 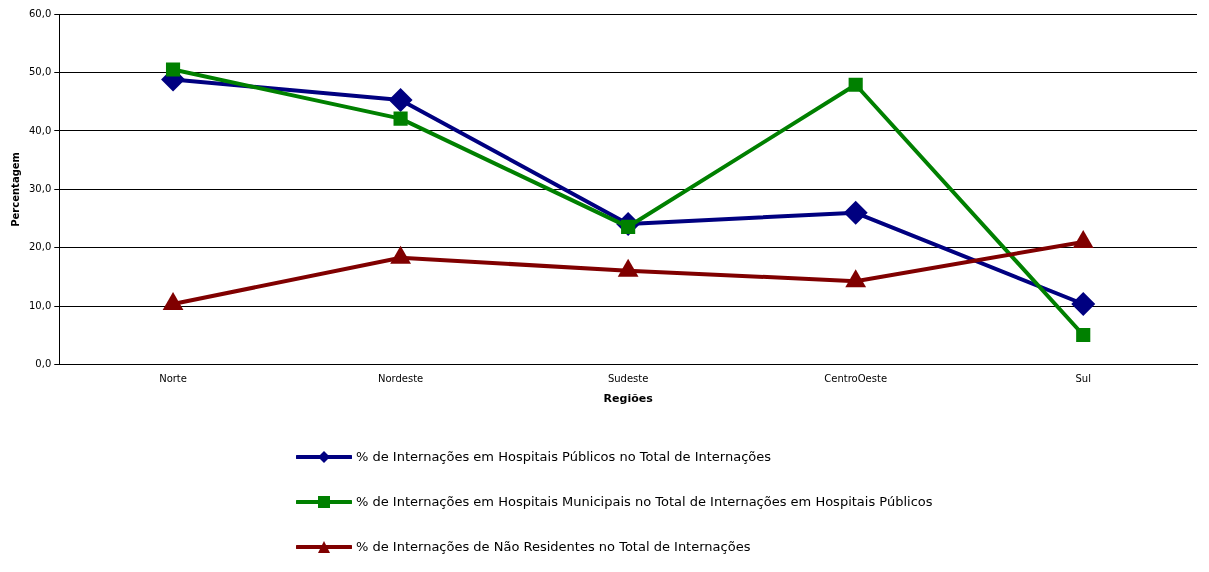 I want to click on y-tick-label: 0,0, so click(x=43, y=364).